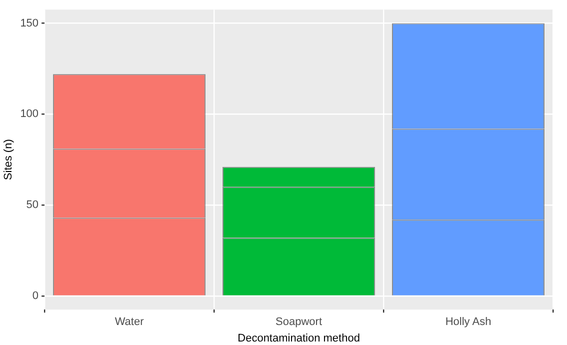 The width and height of the screenshot is (567, 345). I want to click on y-tick-label: 50, so click(32, 205).